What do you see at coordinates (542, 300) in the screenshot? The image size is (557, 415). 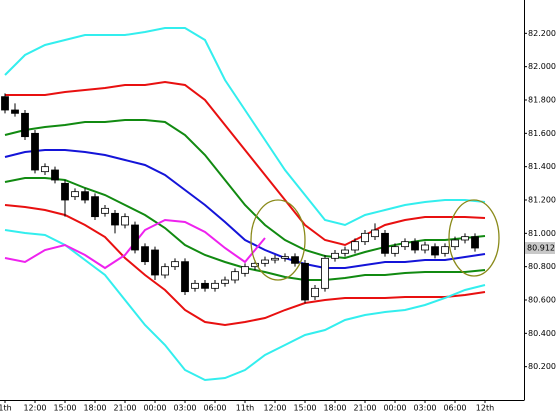 I see `y-tick-label: 80.600` at bounding box center [542, 300].